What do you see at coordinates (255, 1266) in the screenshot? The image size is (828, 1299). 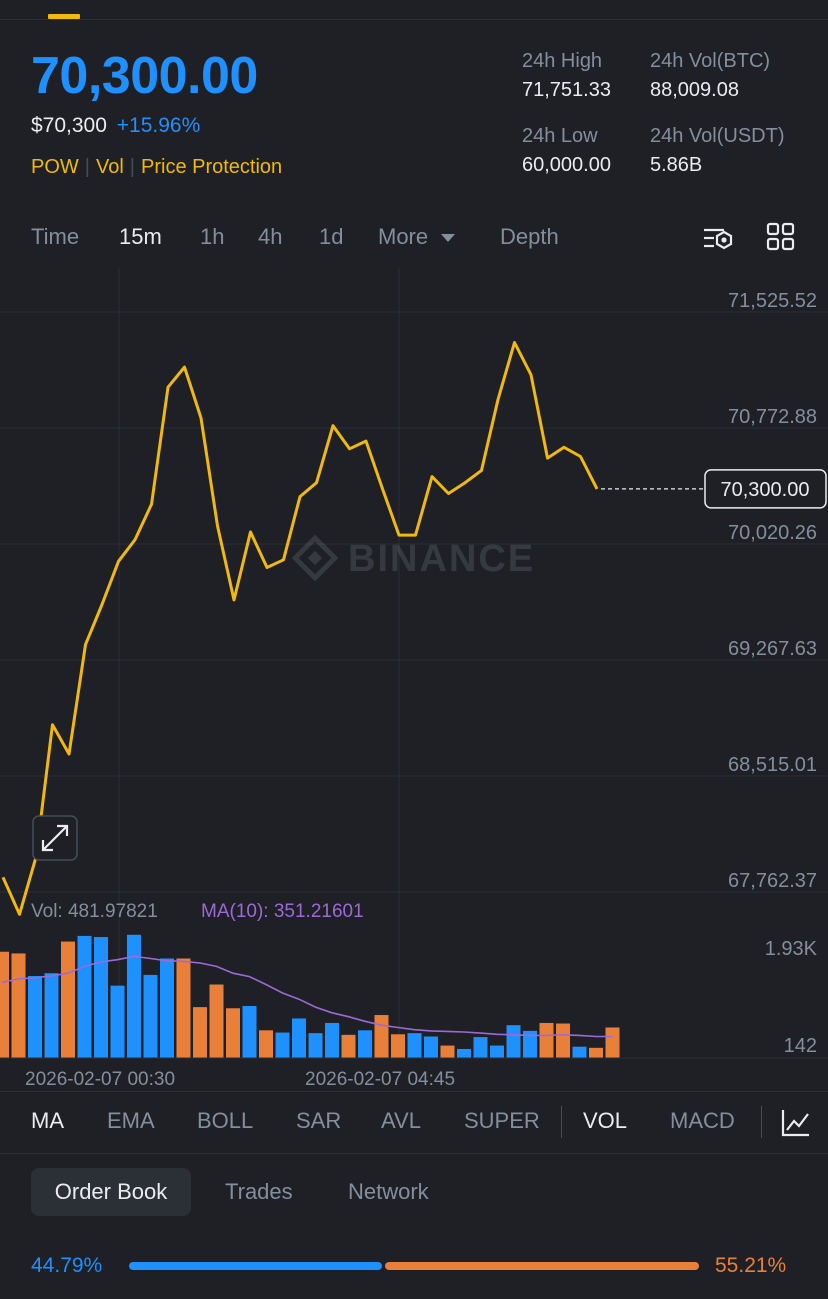 I see `buy-ratio-bar` at bounding box center [255, 1266].